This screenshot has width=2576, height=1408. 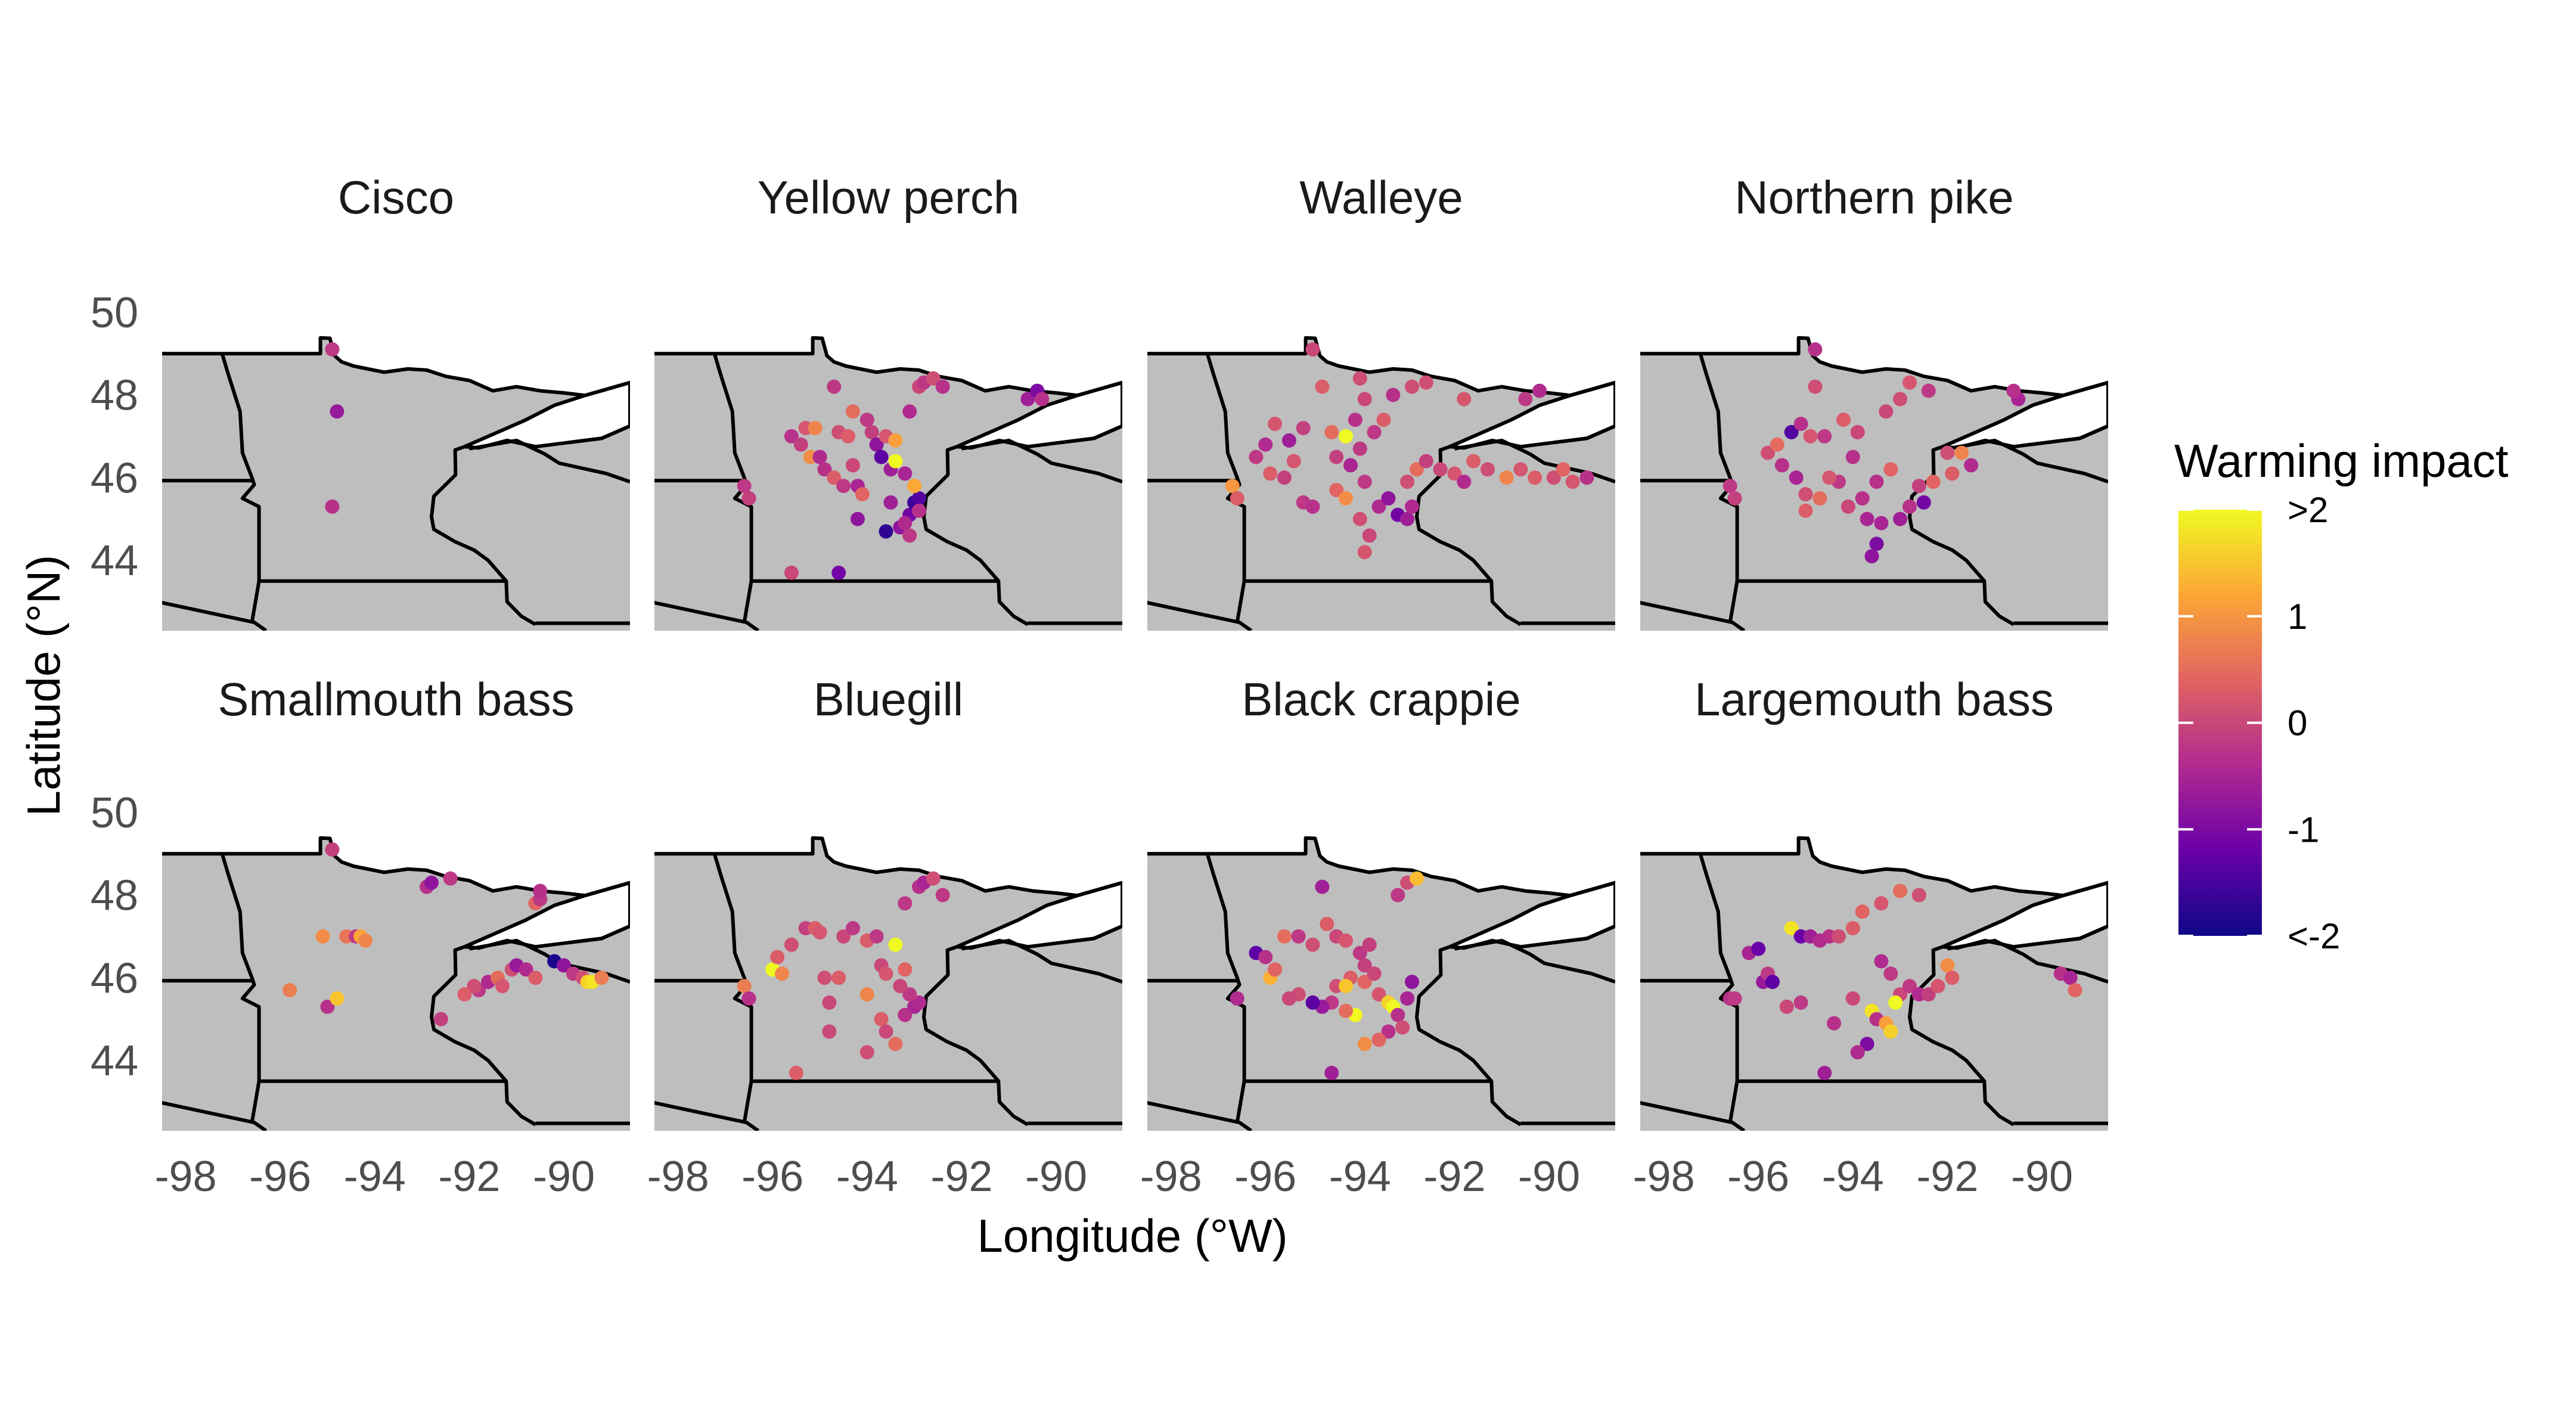 I want to click on legend-tick-label: >2, so click(x=2308, y=510).